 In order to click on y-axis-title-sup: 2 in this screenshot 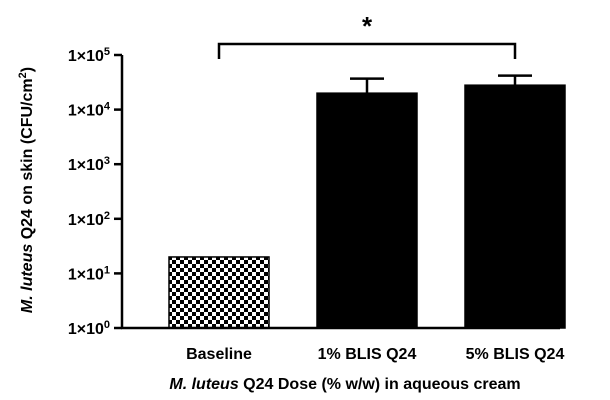, I will do `click(23, 75)`.